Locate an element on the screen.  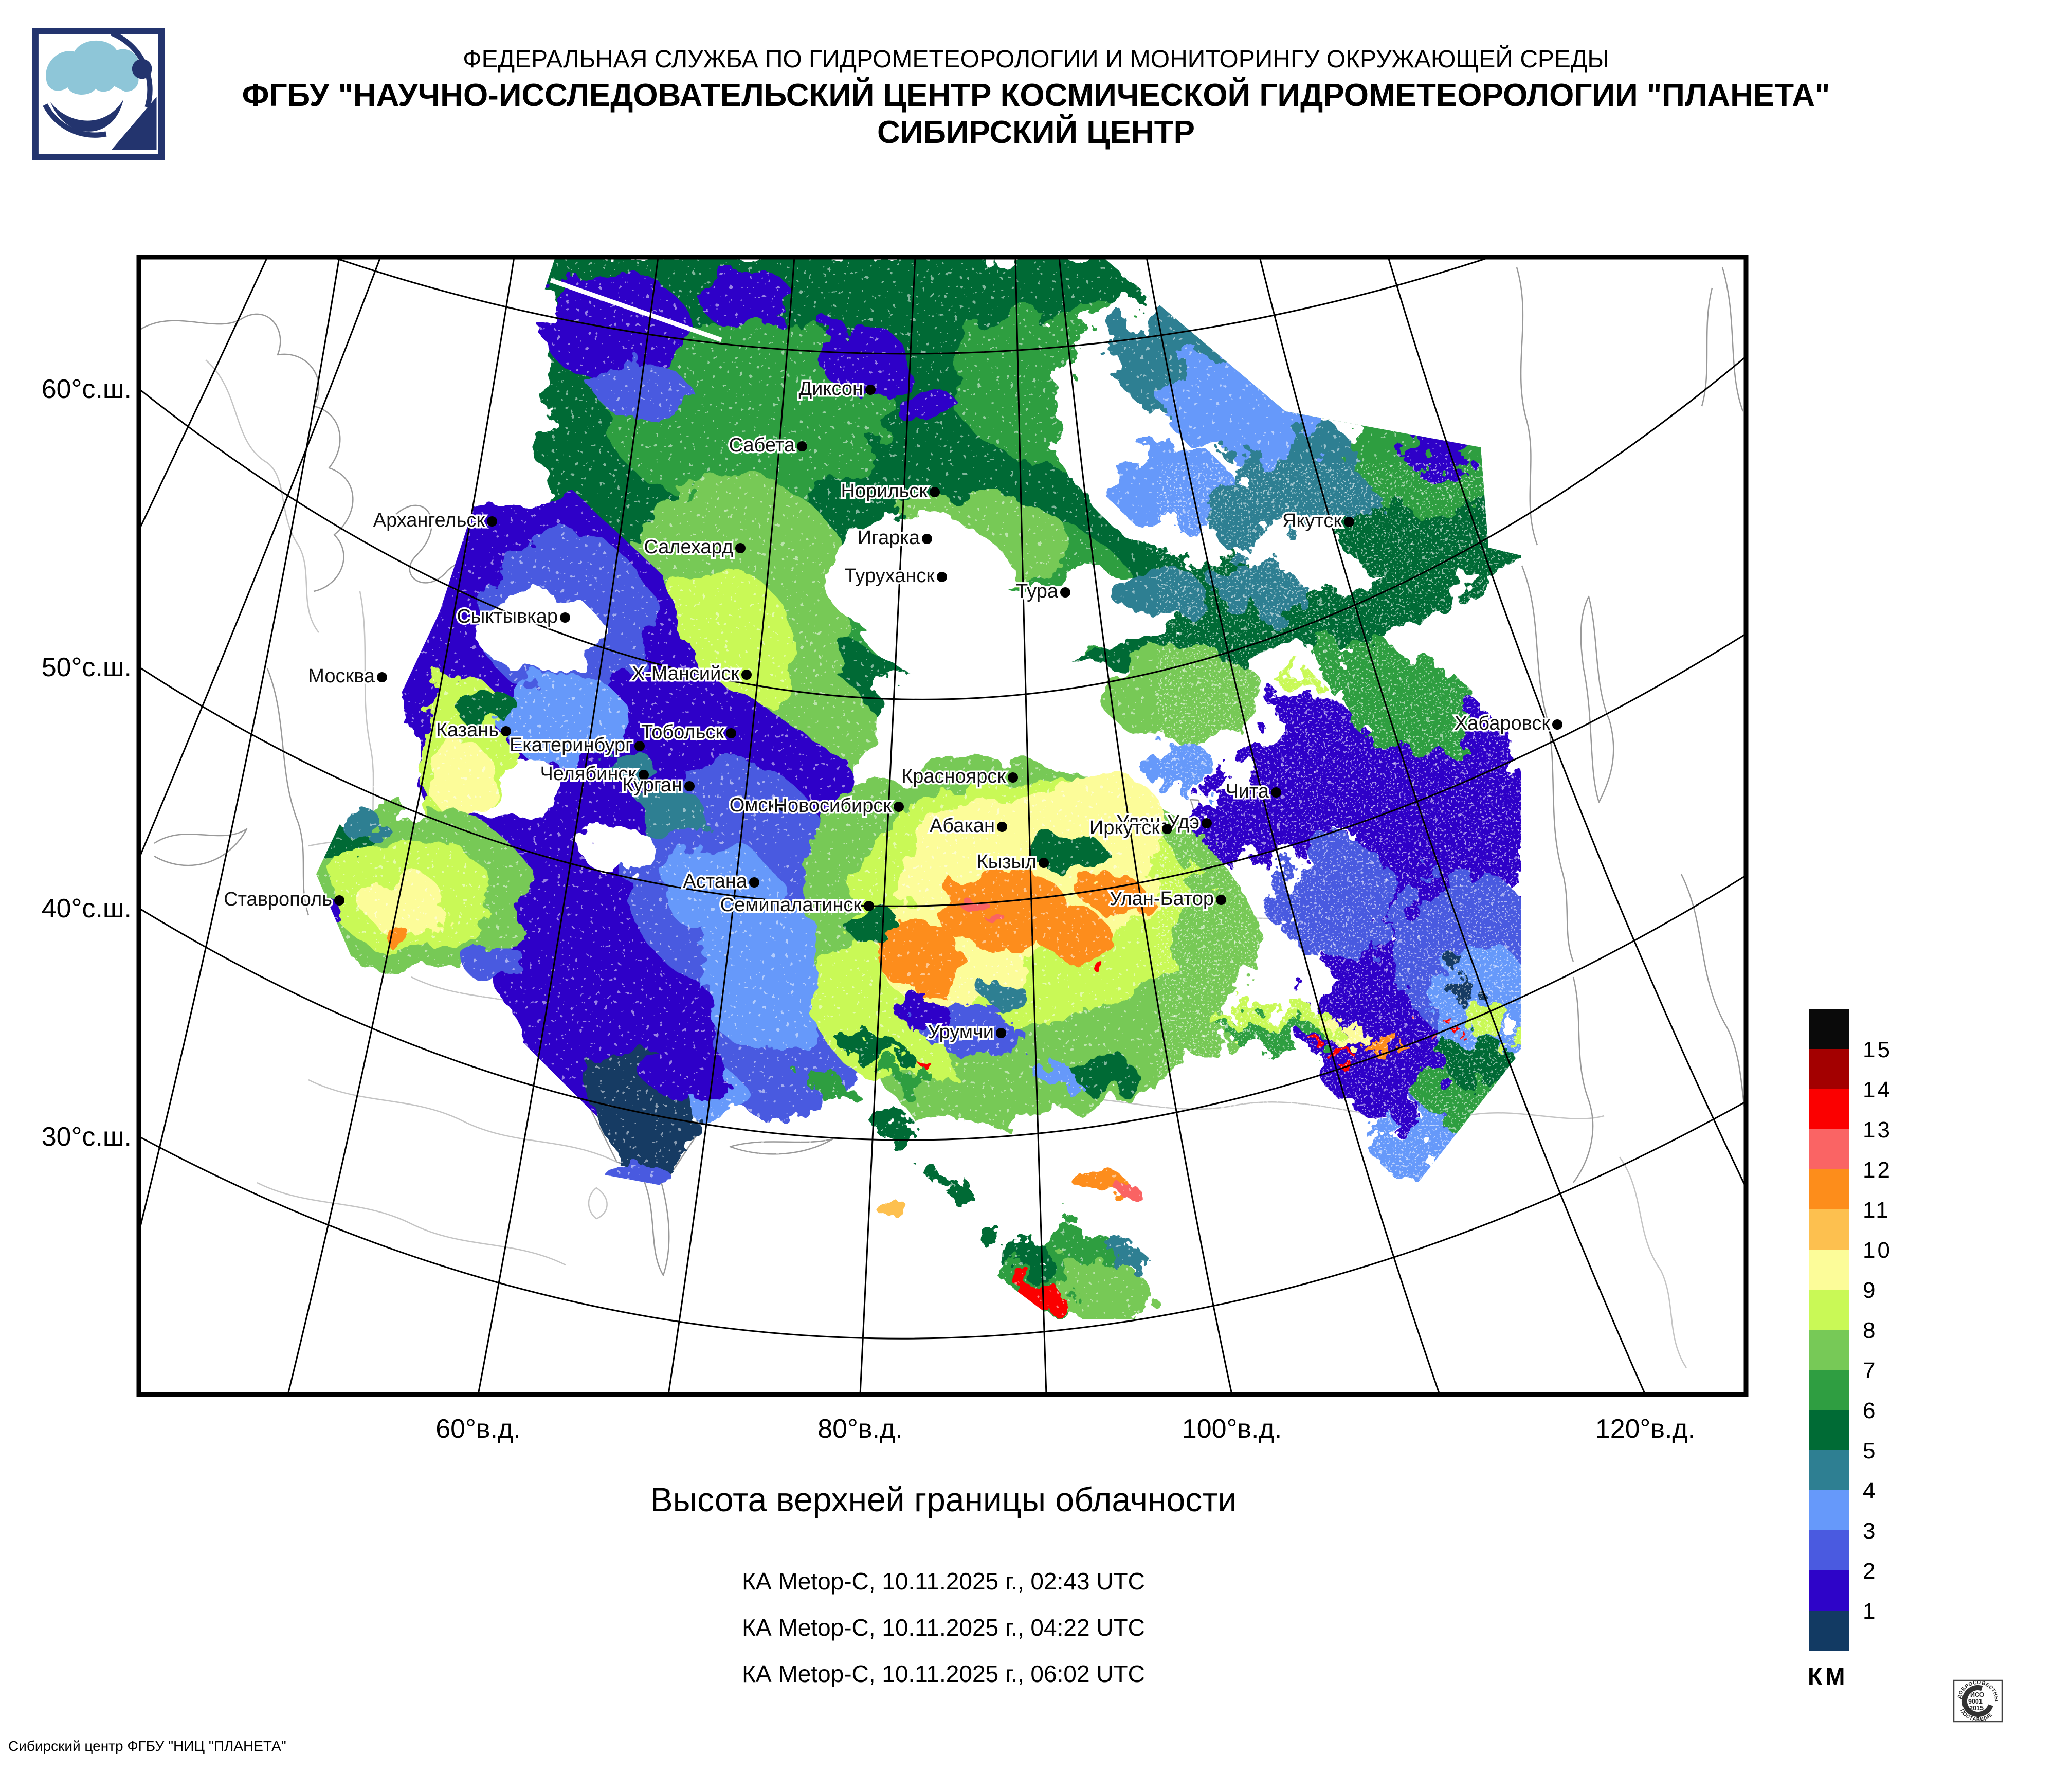
city-marker: Якутск is located at coordinates (1317, 521).